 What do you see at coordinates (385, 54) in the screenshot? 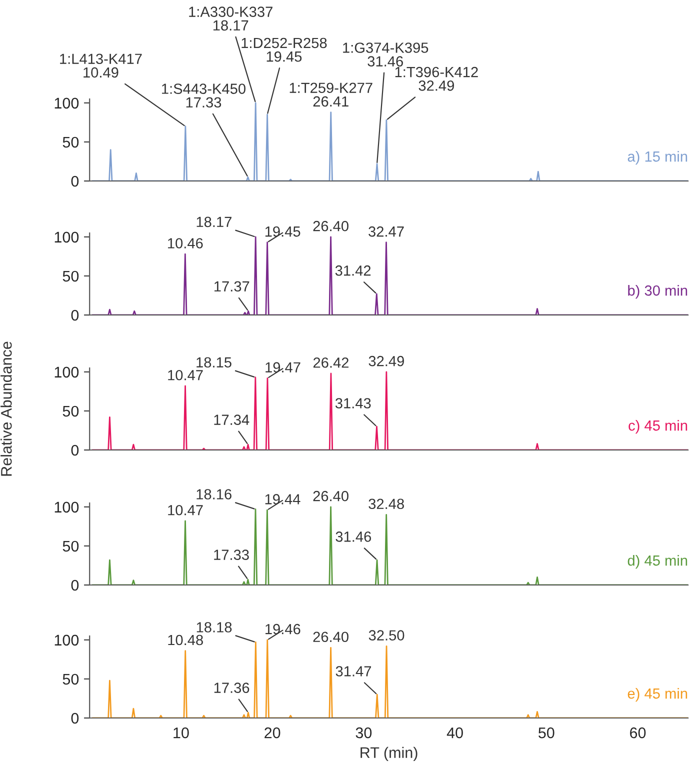
I see `annotation: 1:G374-K395 31.46` at bounding box center [385, 54].